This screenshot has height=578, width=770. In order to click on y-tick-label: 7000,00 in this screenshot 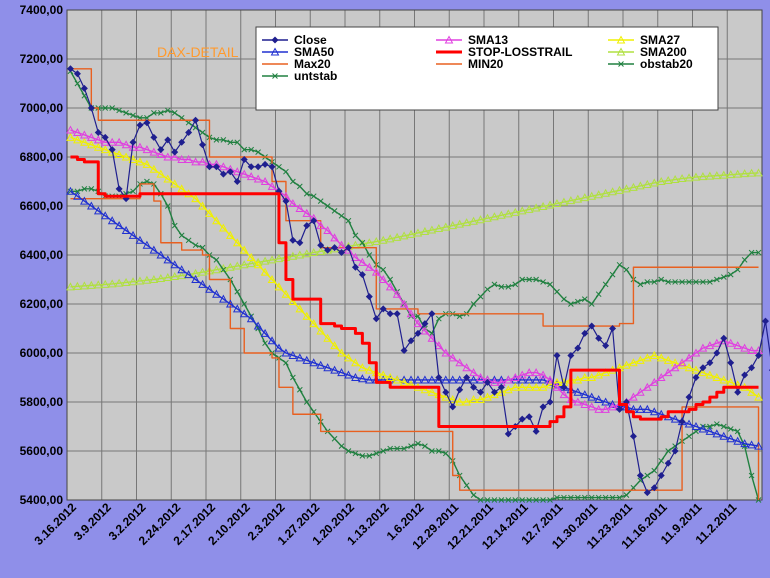, I will do `click(42, 108)`.